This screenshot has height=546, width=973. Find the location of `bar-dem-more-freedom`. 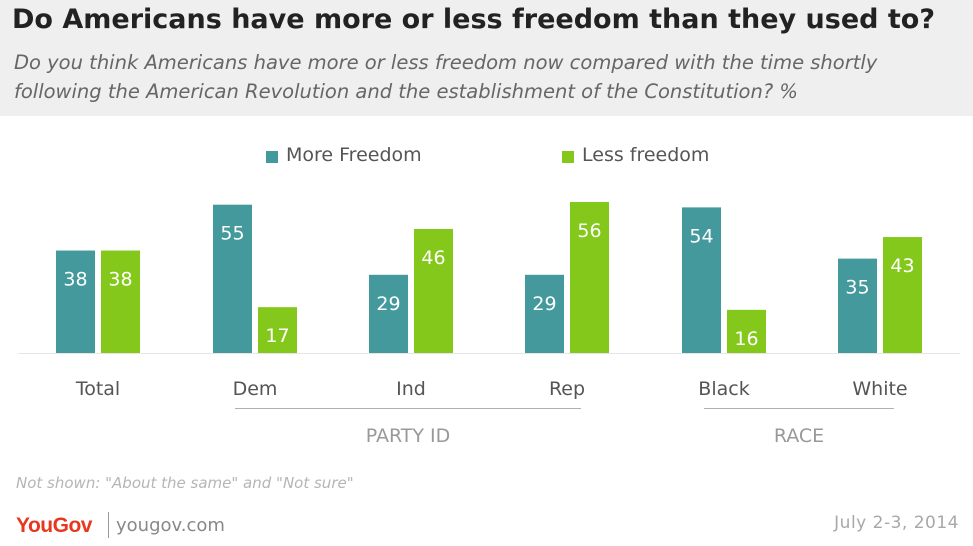

bar-dem-more-freedom is located at coordinates (232, 278).